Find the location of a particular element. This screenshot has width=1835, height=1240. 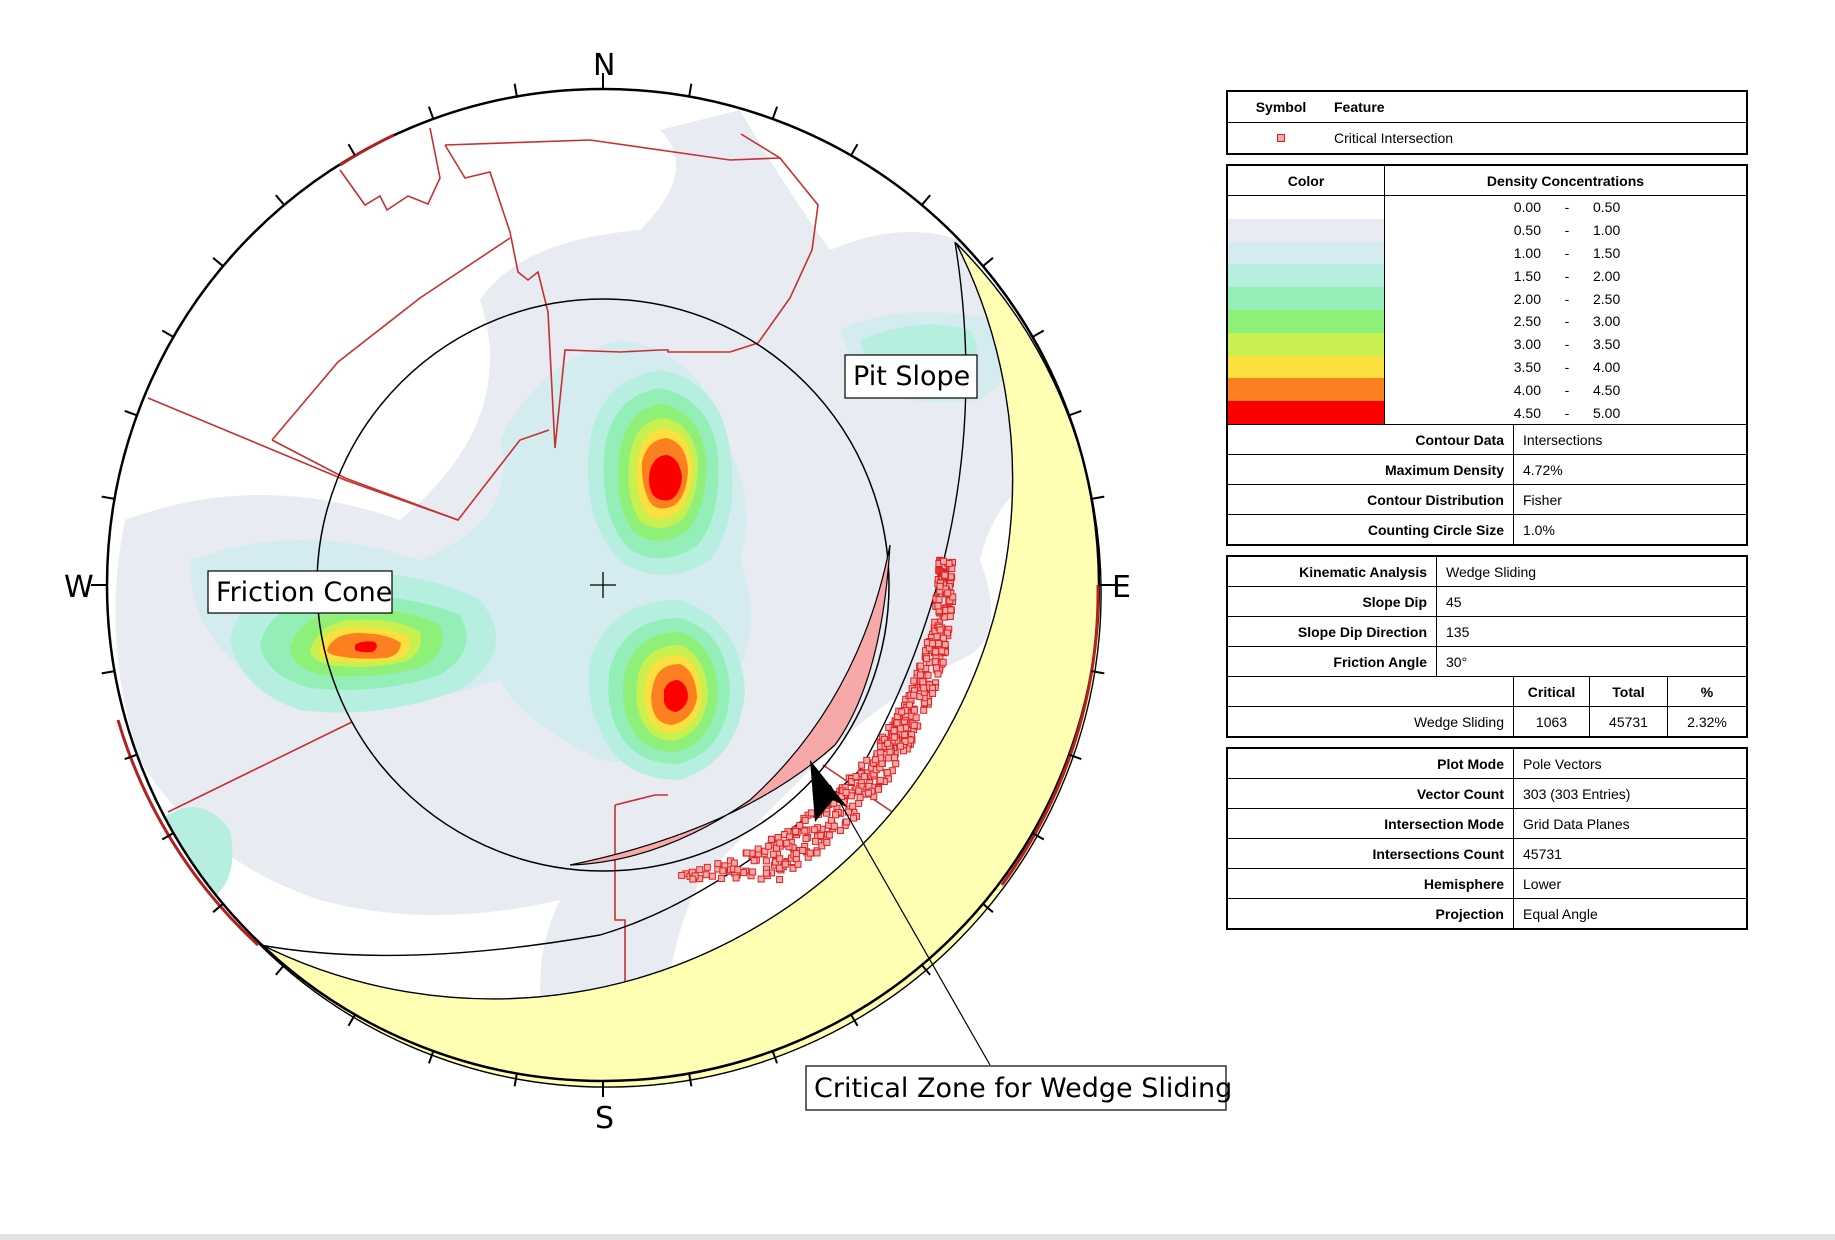

symbol-table: Symbol Feature Critical Intersection is located at coordinates (1487, 122).